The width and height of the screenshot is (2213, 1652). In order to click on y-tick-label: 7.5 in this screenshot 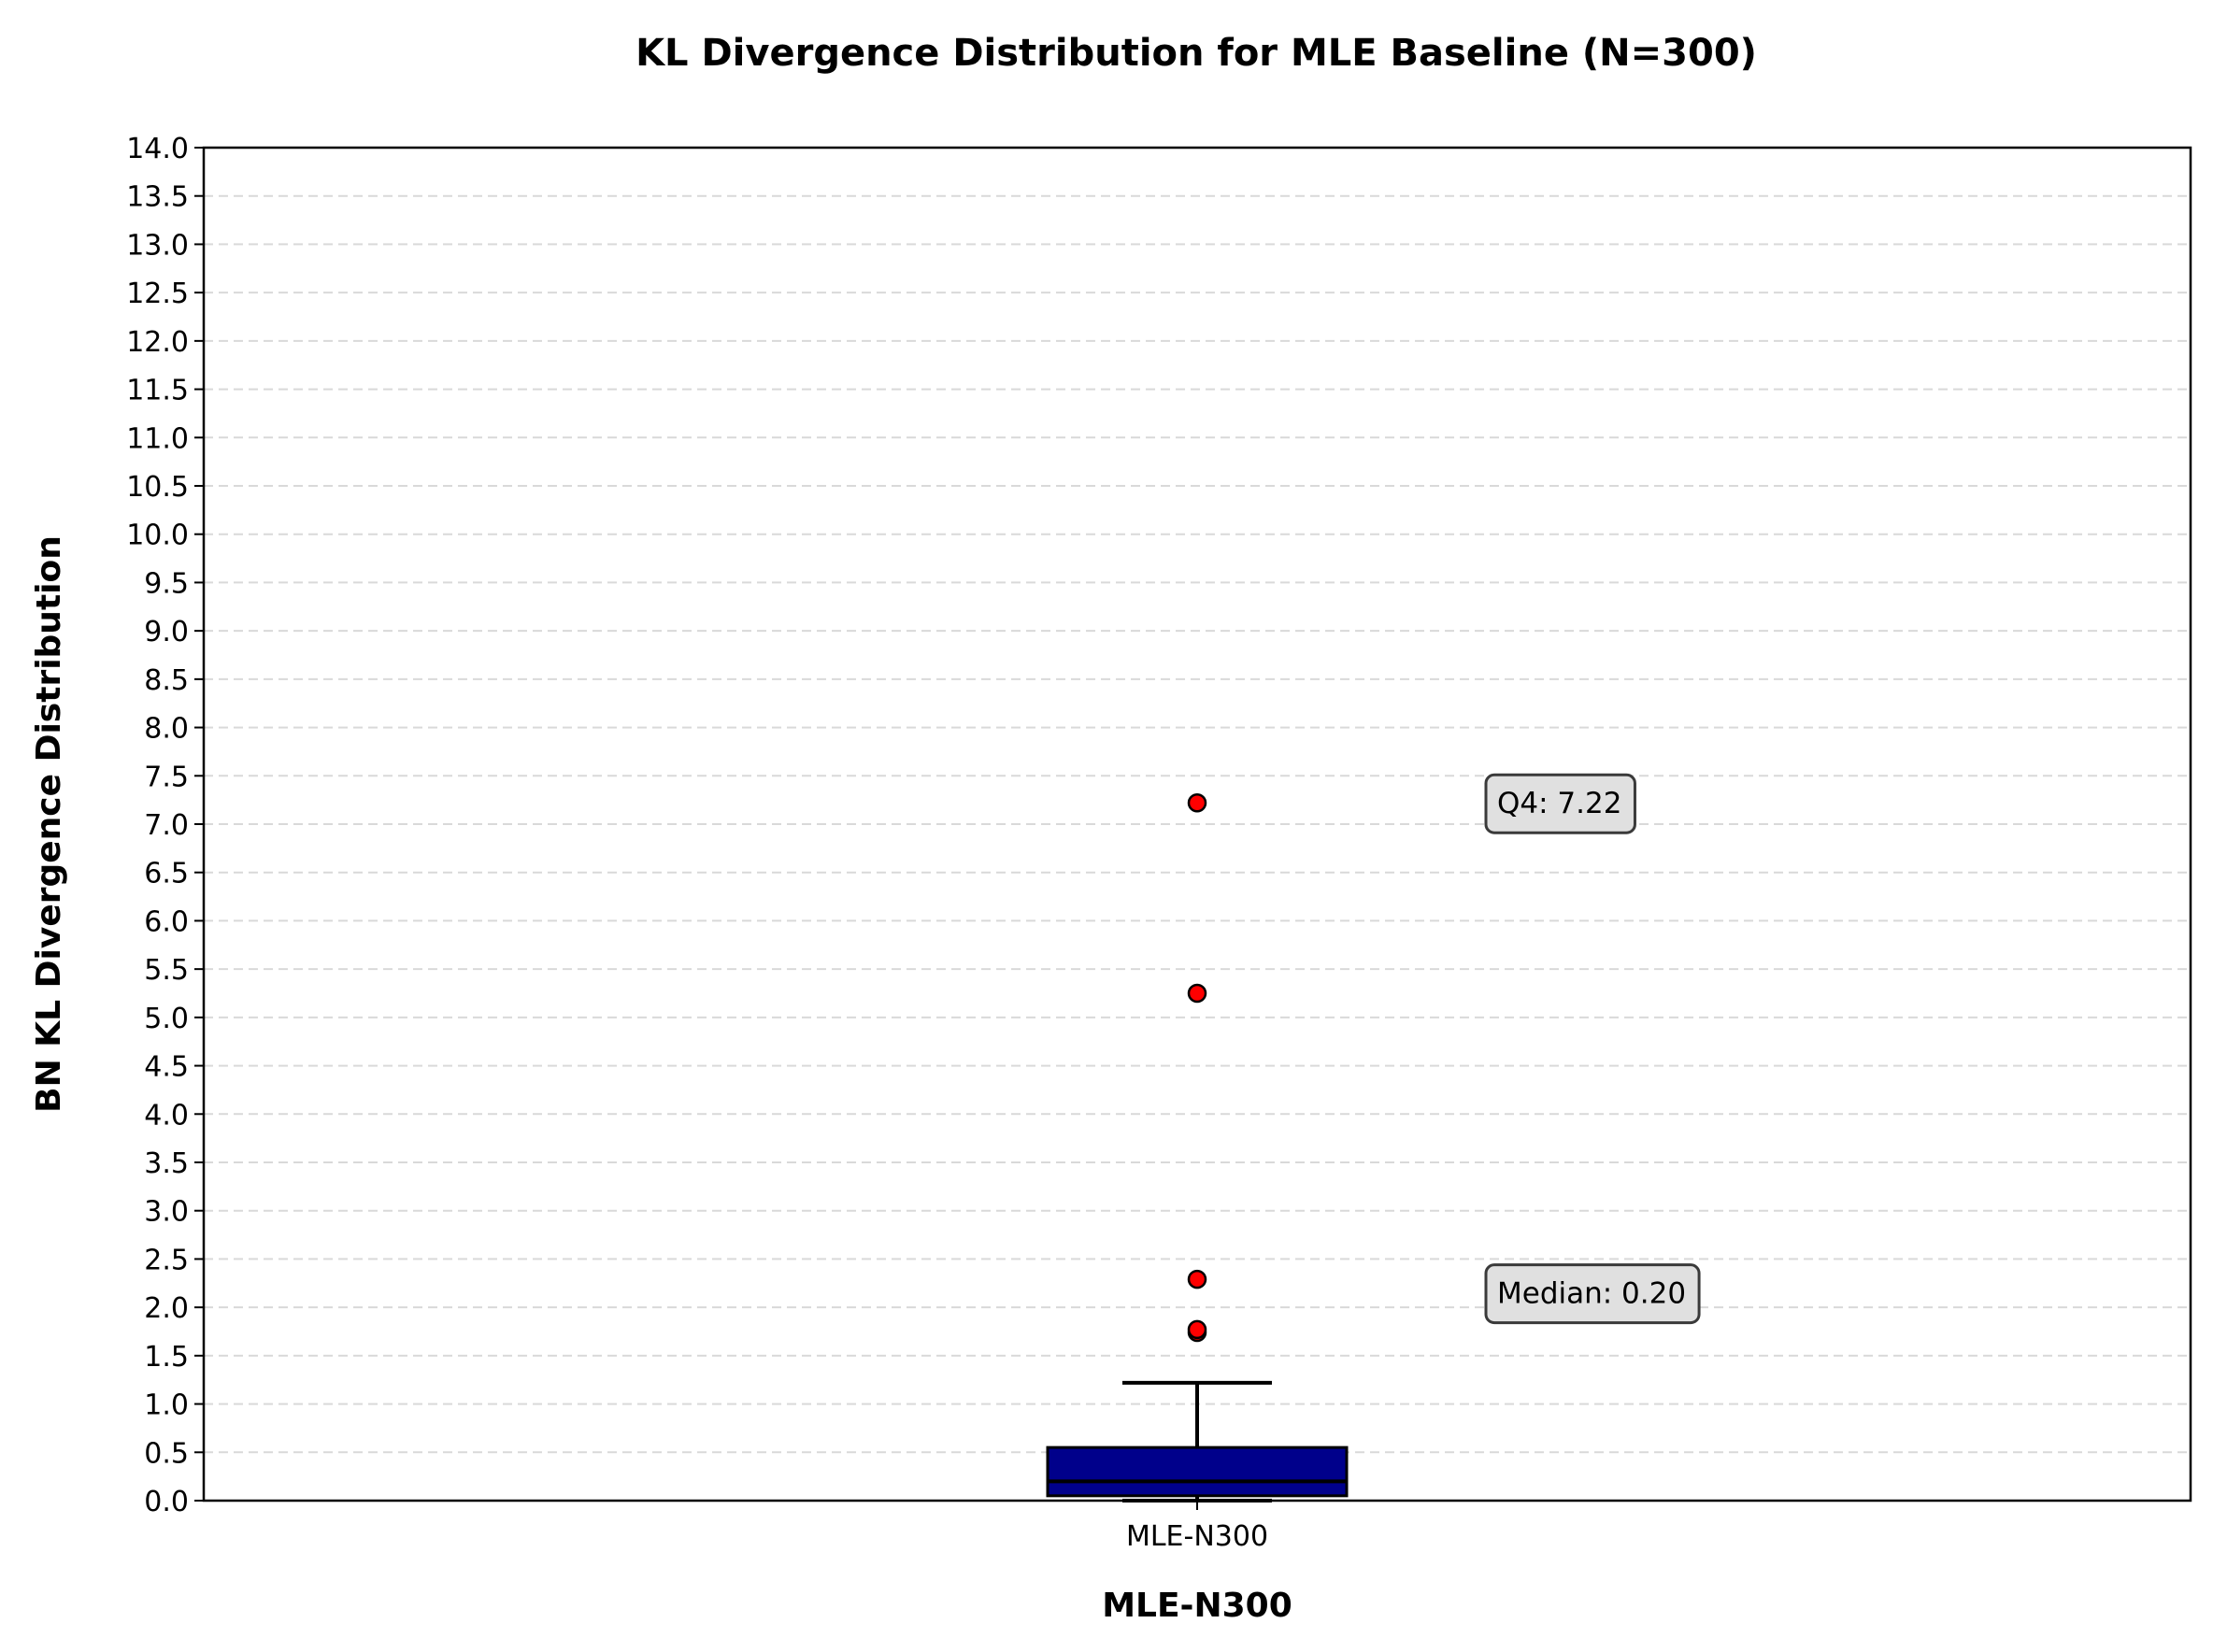, I will do `click(166, 777)`.